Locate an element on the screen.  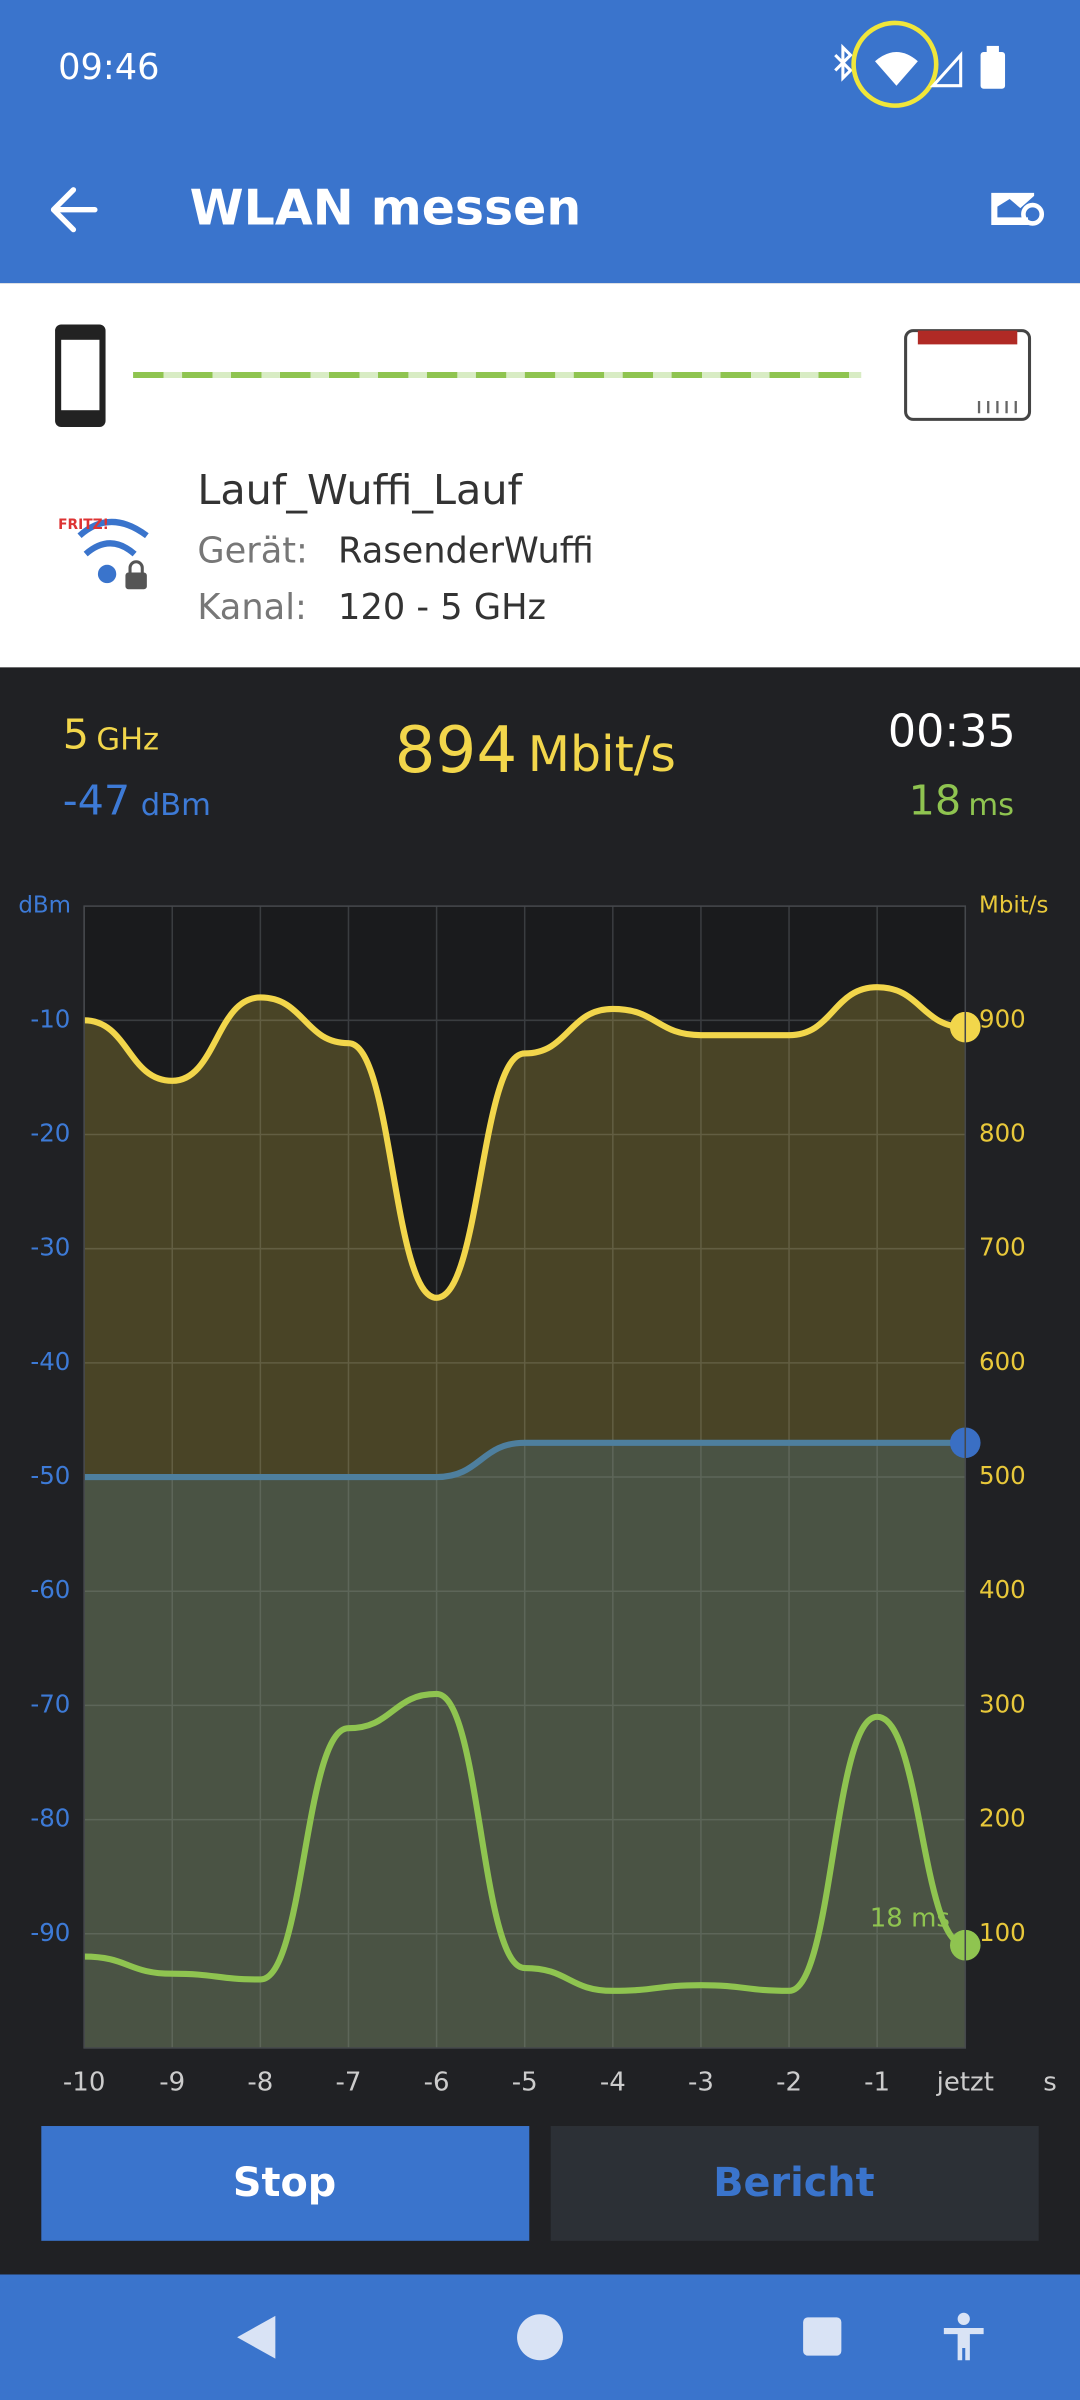
app-header is located at coordinates (540, 142).